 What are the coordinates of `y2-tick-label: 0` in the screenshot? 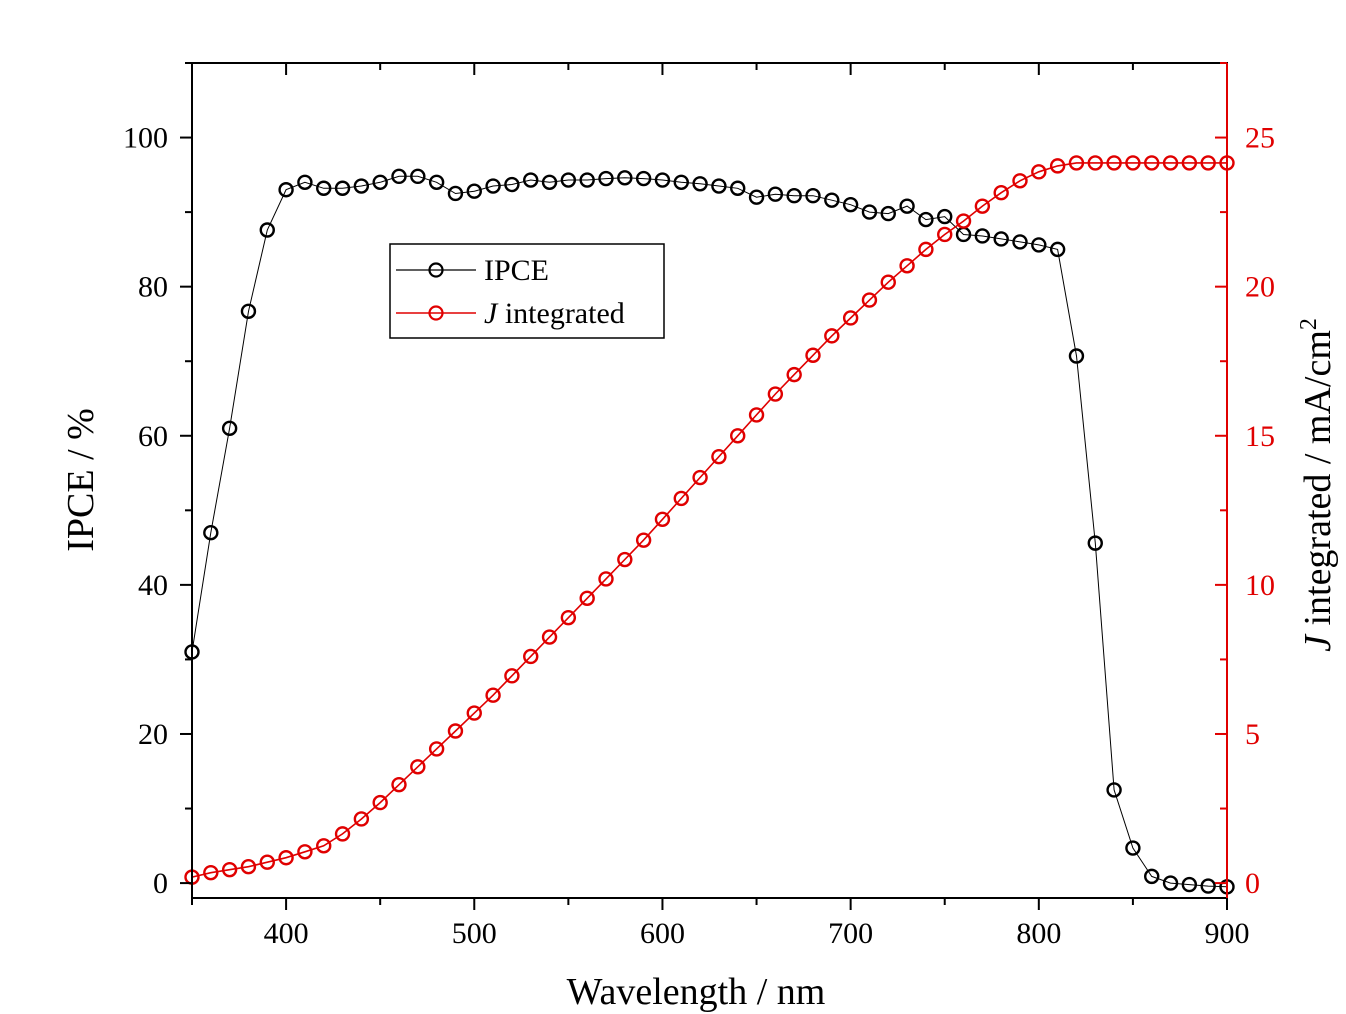 It's located at (1252, 883).